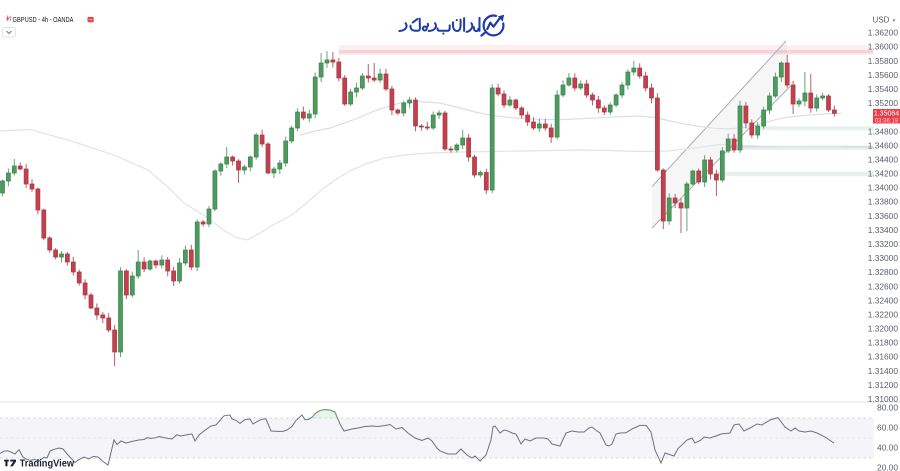  Describe the element at coordinates (887, 428) in the screenshot. I see `svg-text: 60.00` at that location.